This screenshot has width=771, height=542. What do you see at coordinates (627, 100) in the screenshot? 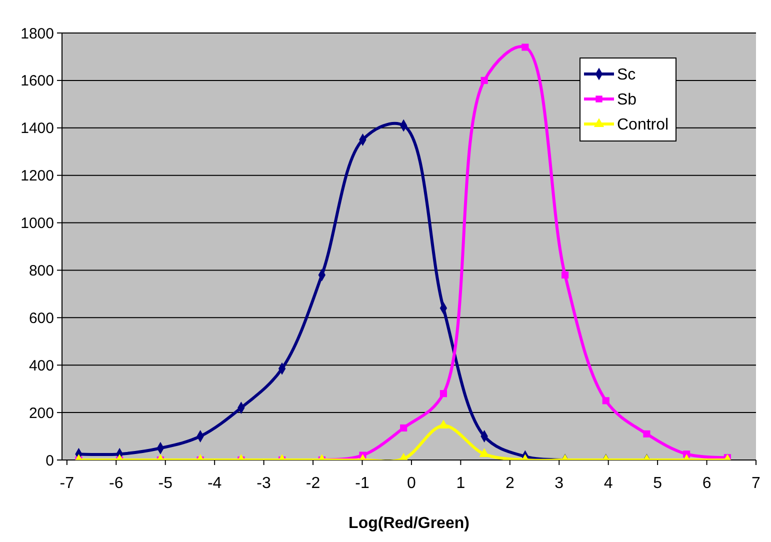
I see `legend-label: Sb` at bounding box center [627, 100].